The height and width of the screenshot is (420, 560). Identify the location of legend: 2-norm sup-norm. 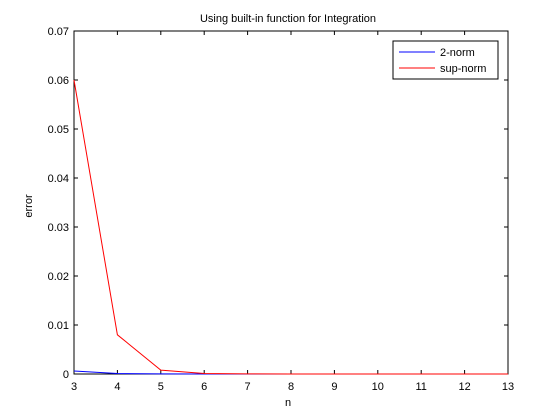
(445, 60).